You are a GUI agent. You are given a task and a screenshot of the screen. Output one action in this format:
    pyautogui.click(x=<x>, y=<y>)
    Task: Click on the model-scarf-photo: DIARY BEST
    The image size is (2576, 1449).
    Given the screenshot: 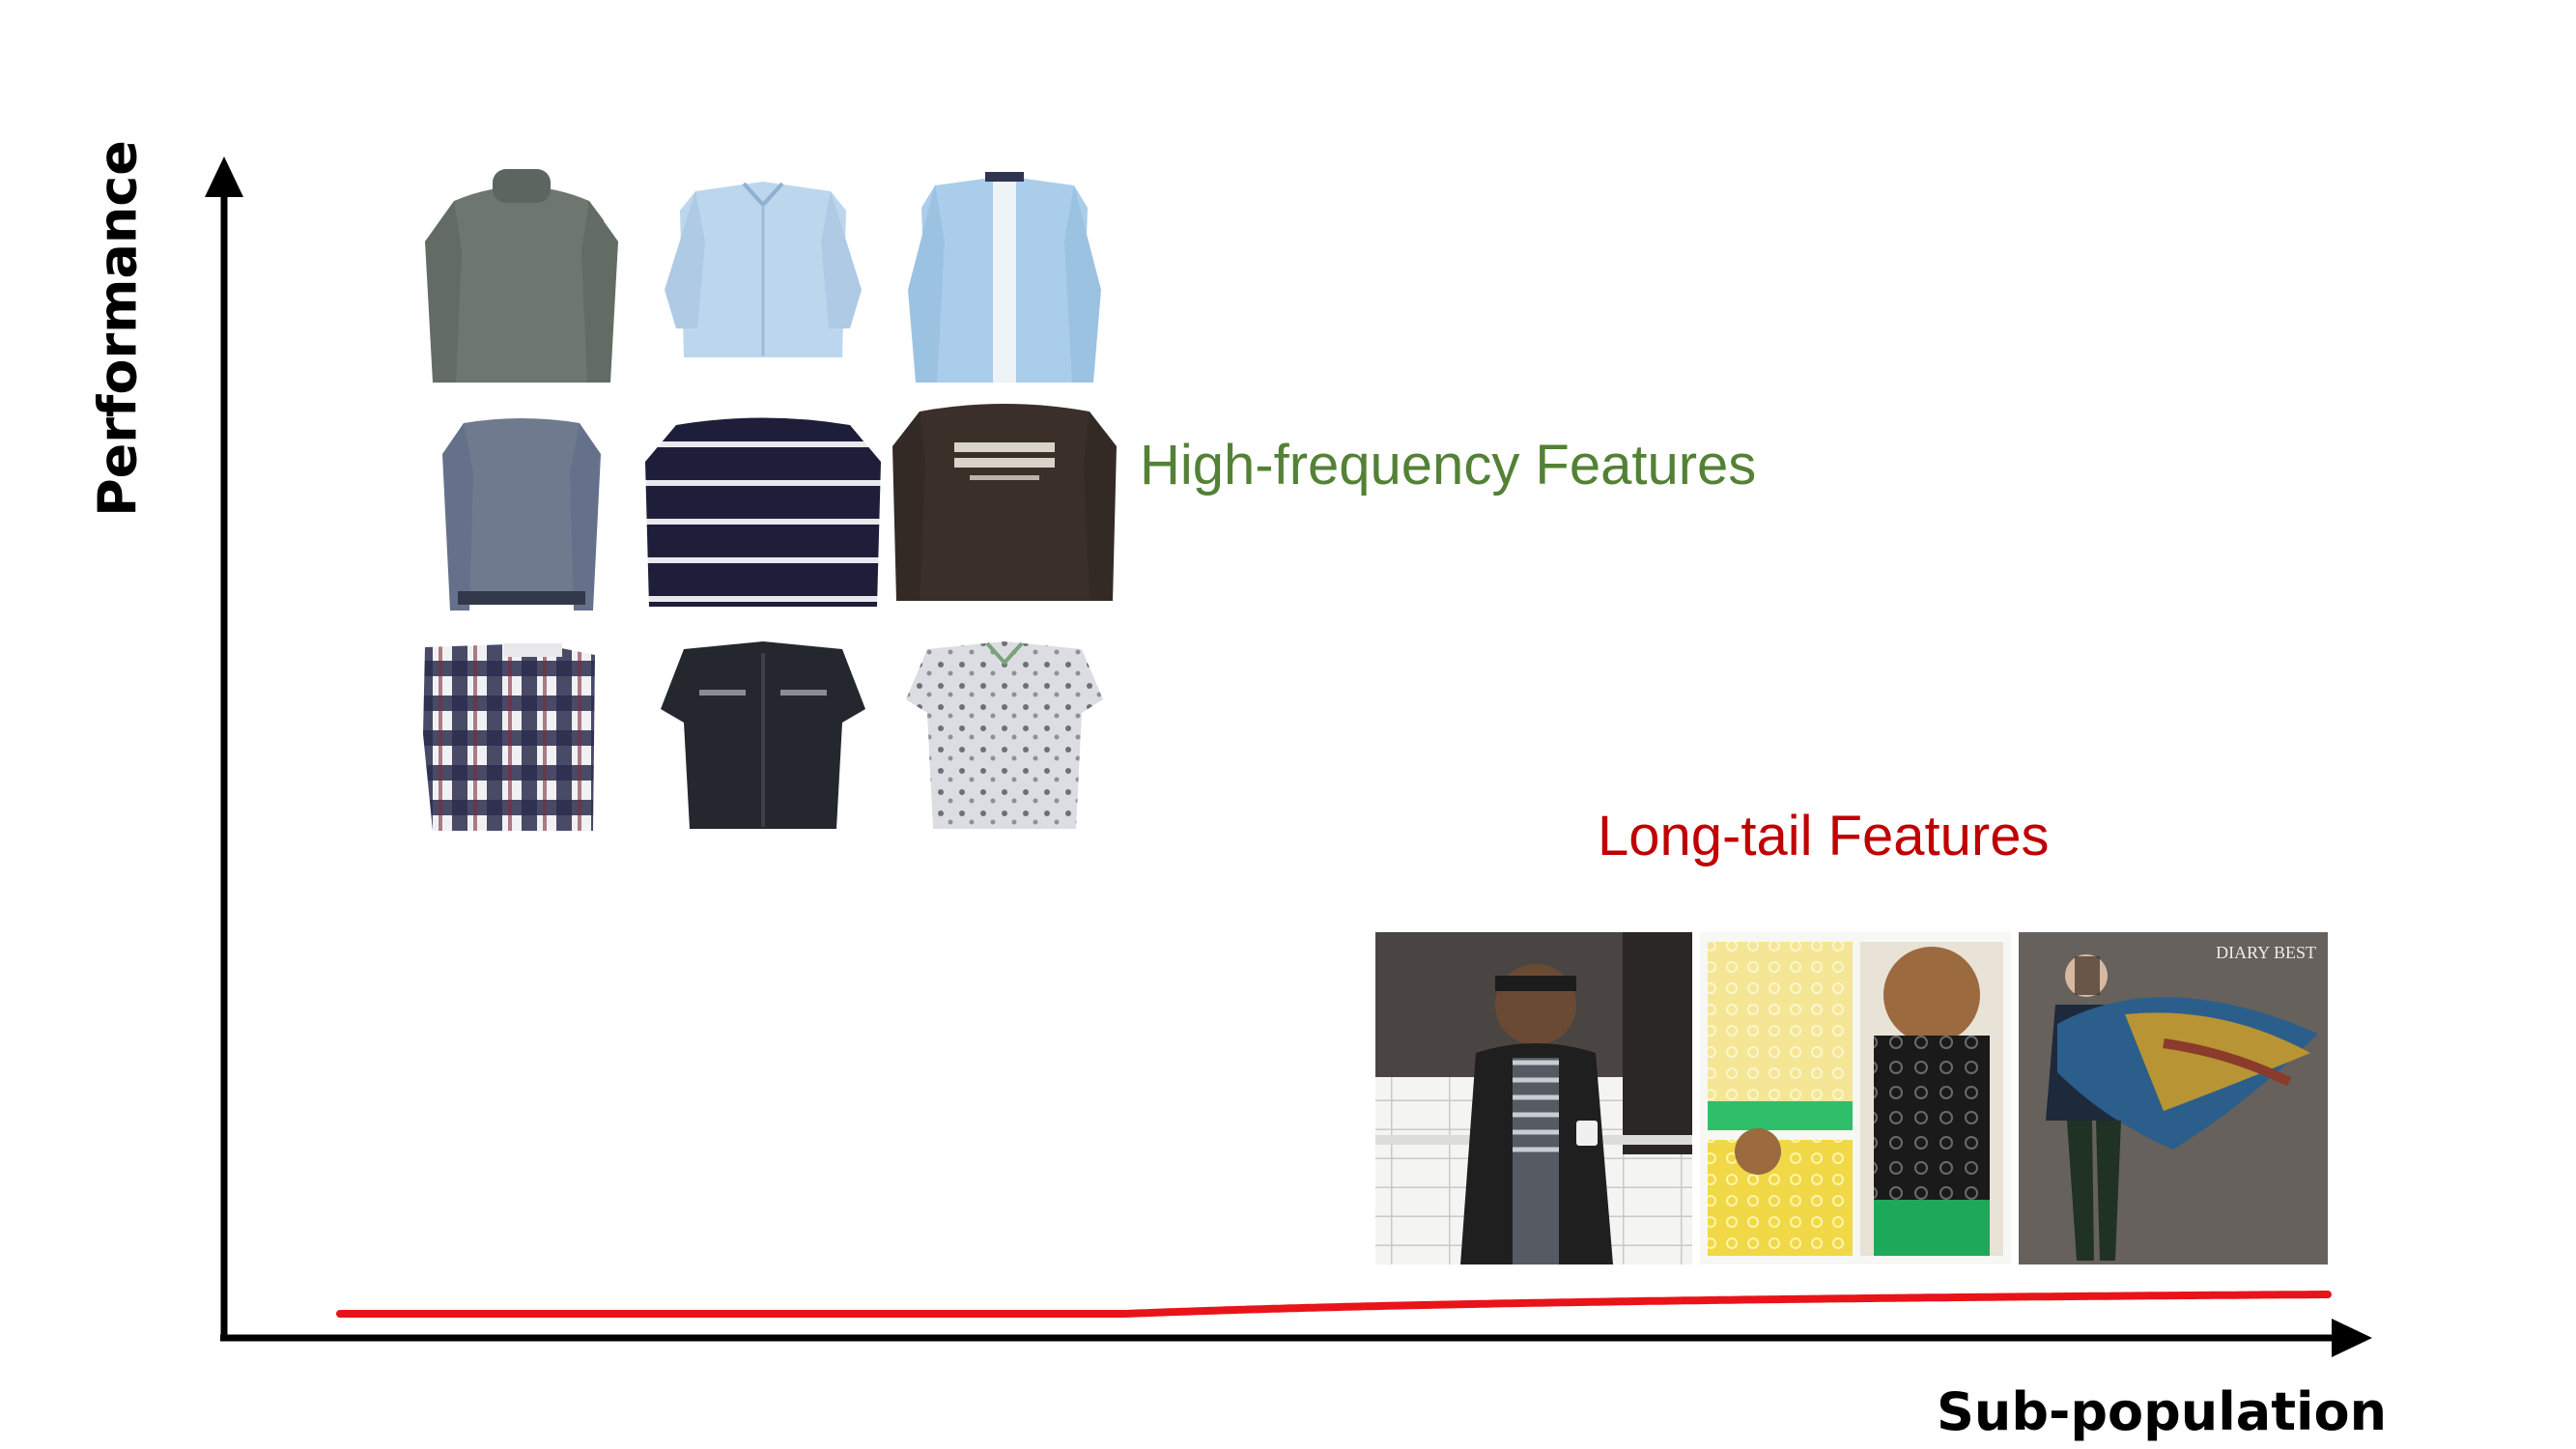 What is the action you would take?
    pyautogui.click(x=2173, y=1098)
    